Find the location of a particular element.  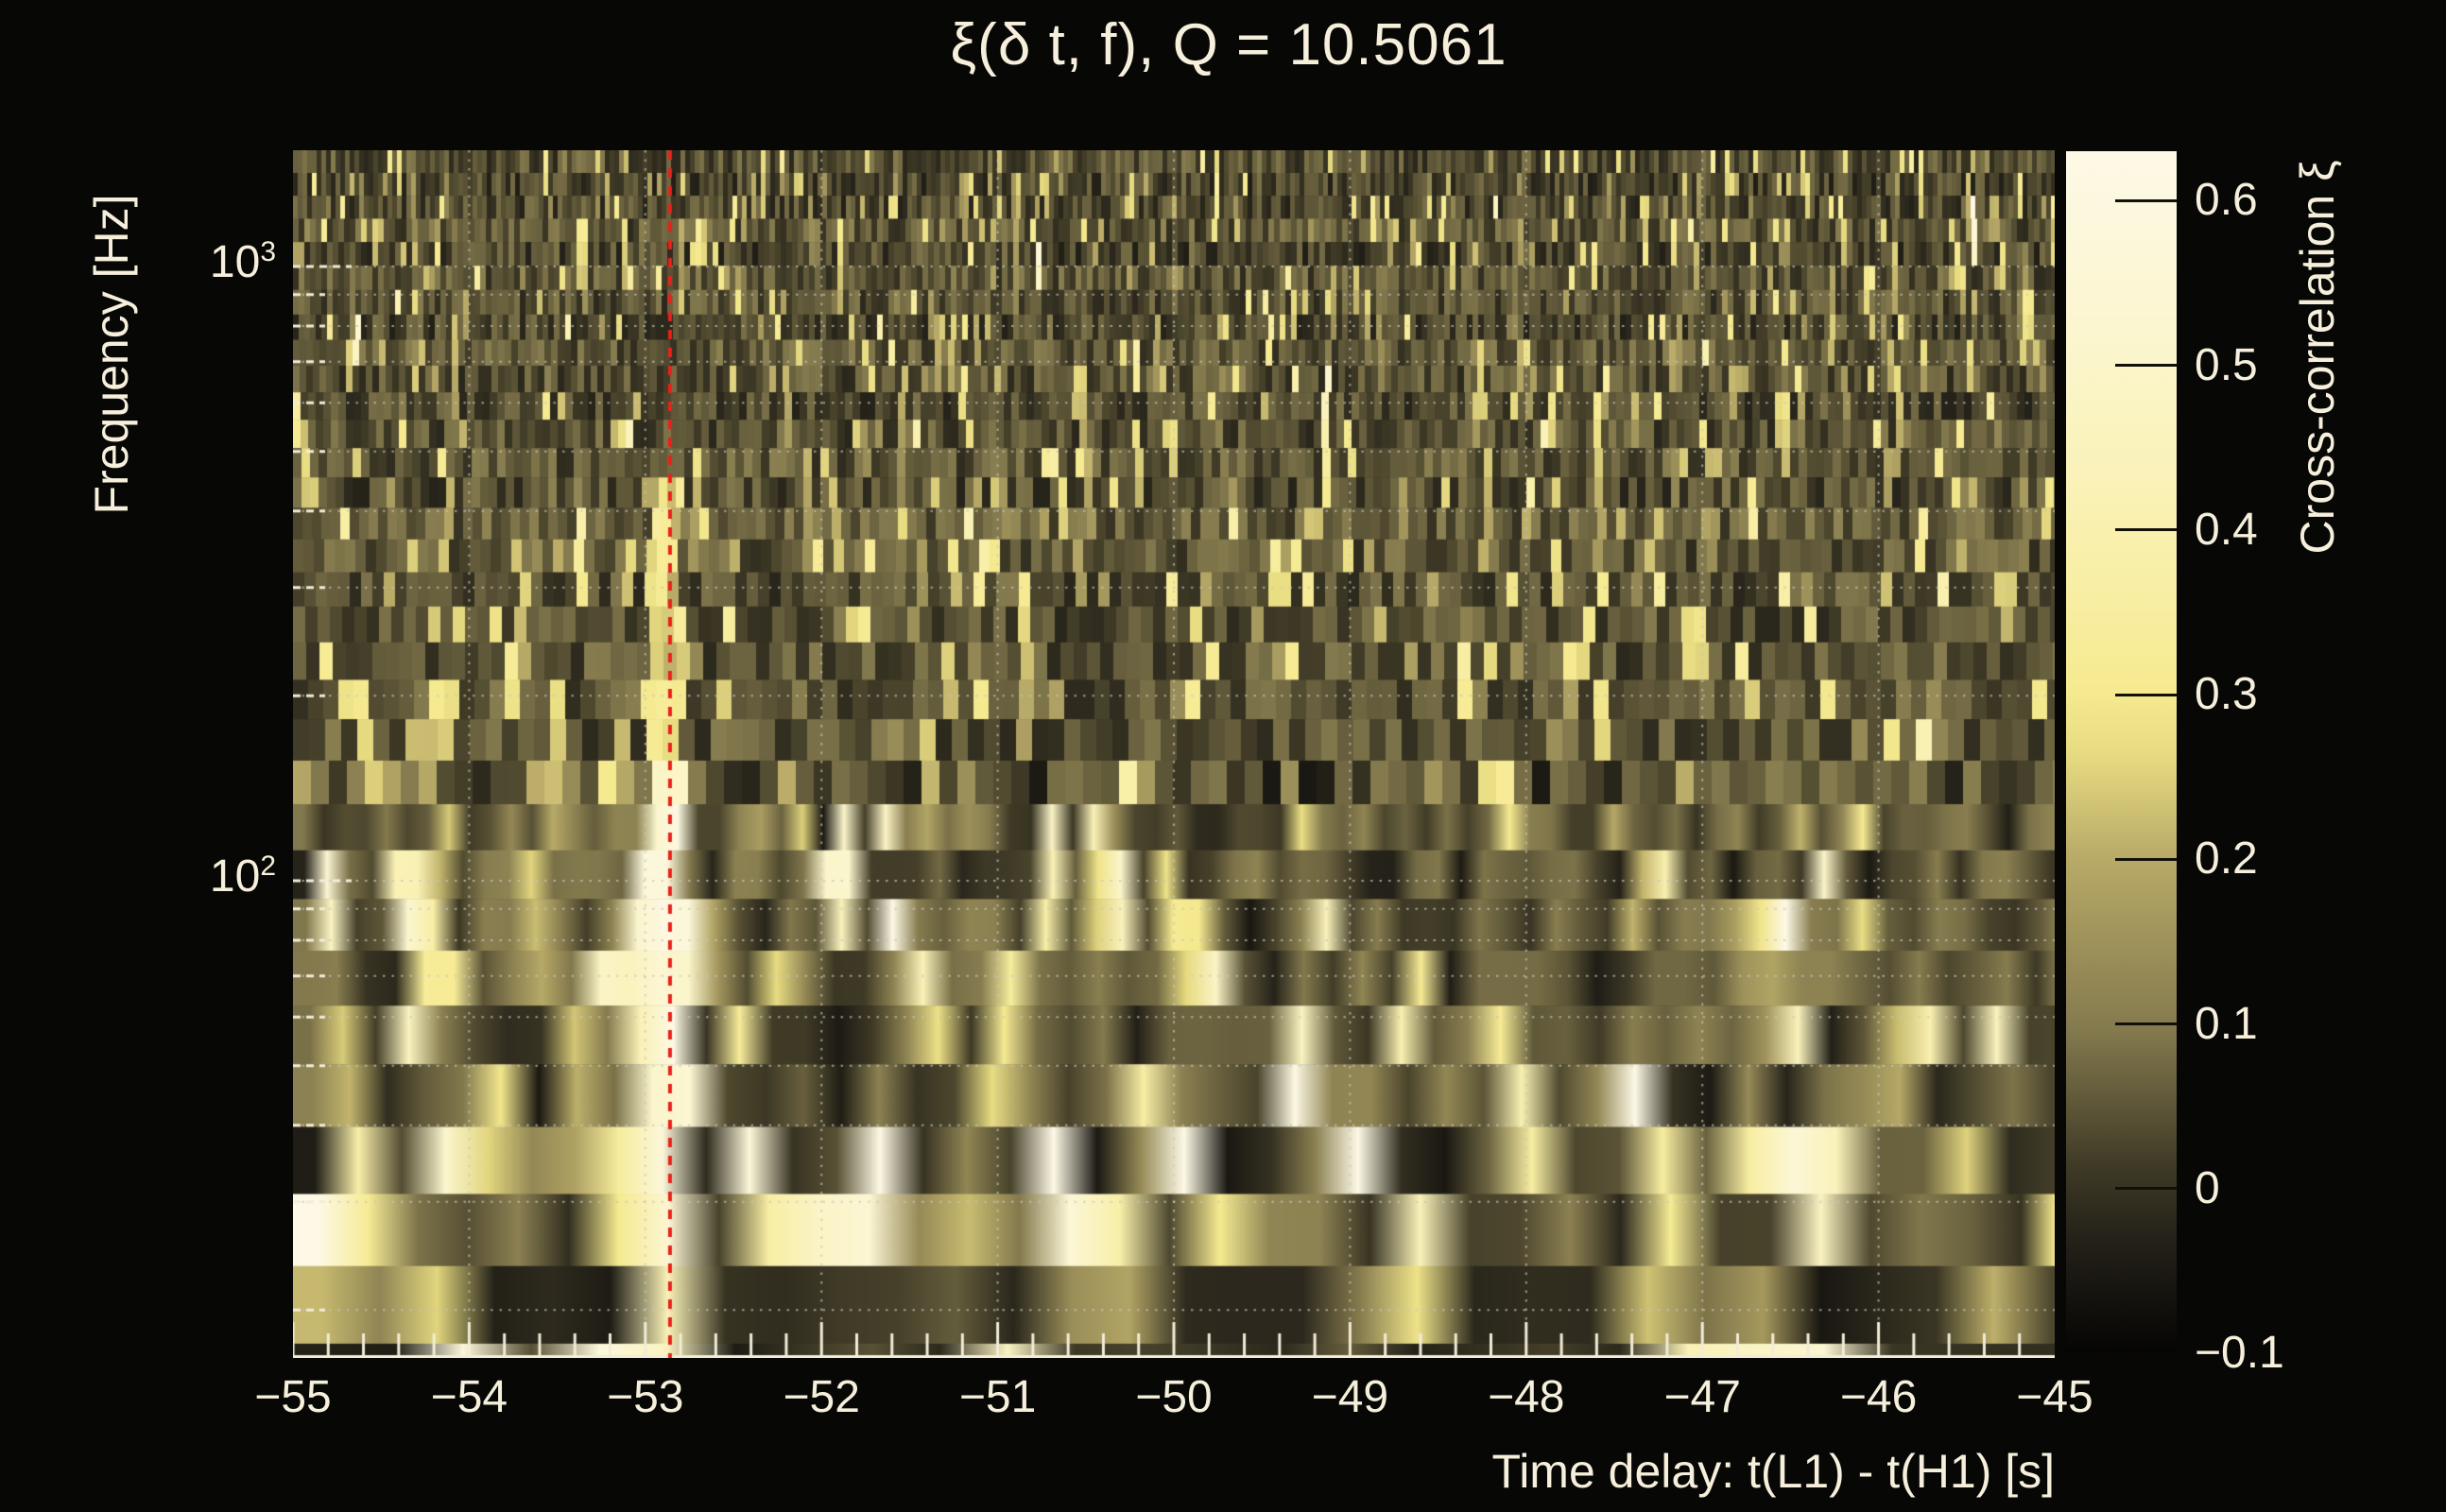

chart-title: ξ(δ t, f), Q = 10.5061 is located at coordinates (1228, 44).